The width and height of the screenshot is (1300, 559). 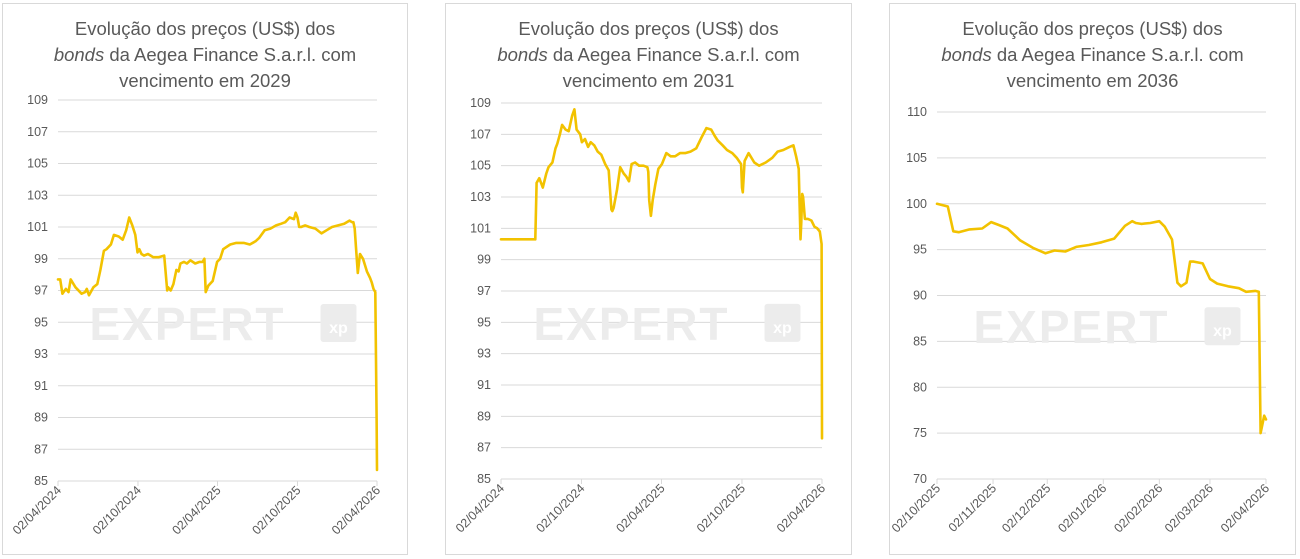 What do you see at coordinates (920, 433) in the screenshot?
I see `y-tick-label: 75` at bounding box center [920, 433].